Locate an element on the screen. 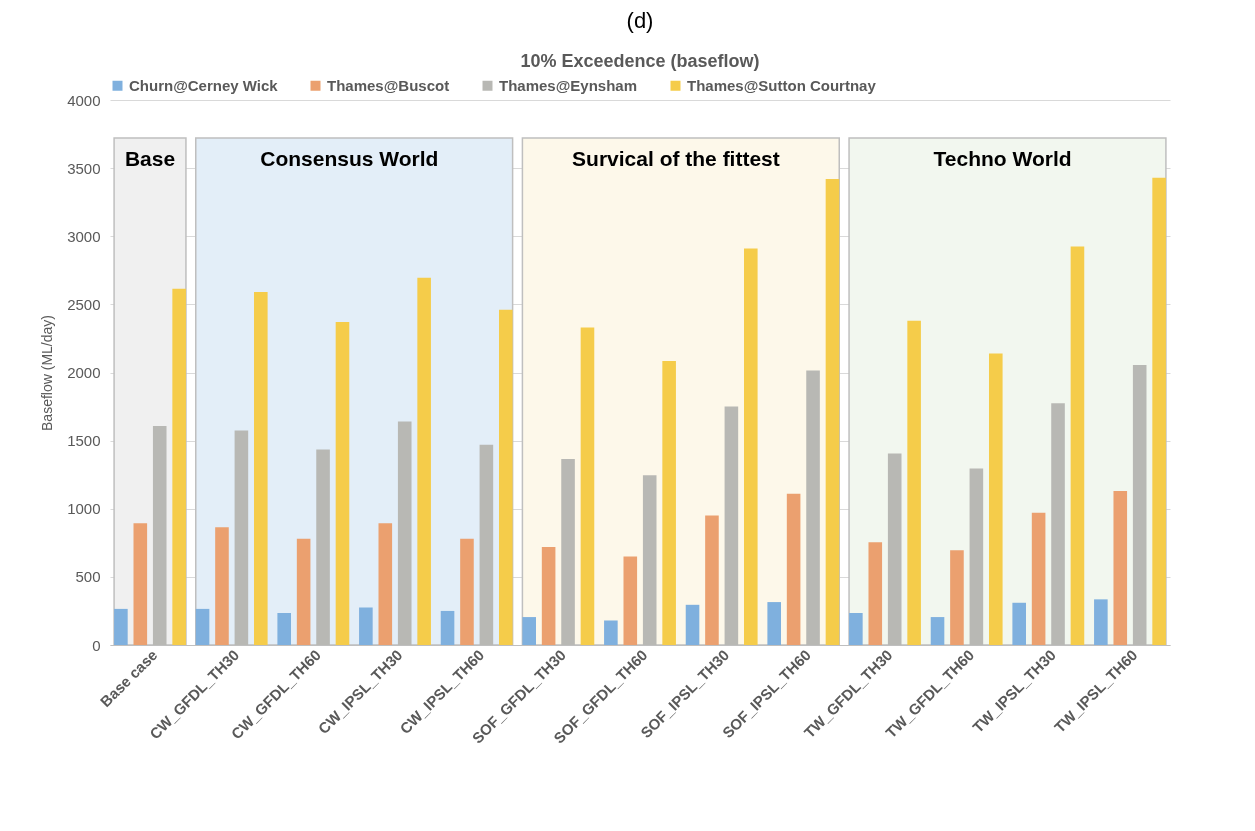 This screenshot has height=831, width=1255. y-tick-label: 500 is located at coordinates (88, 577).